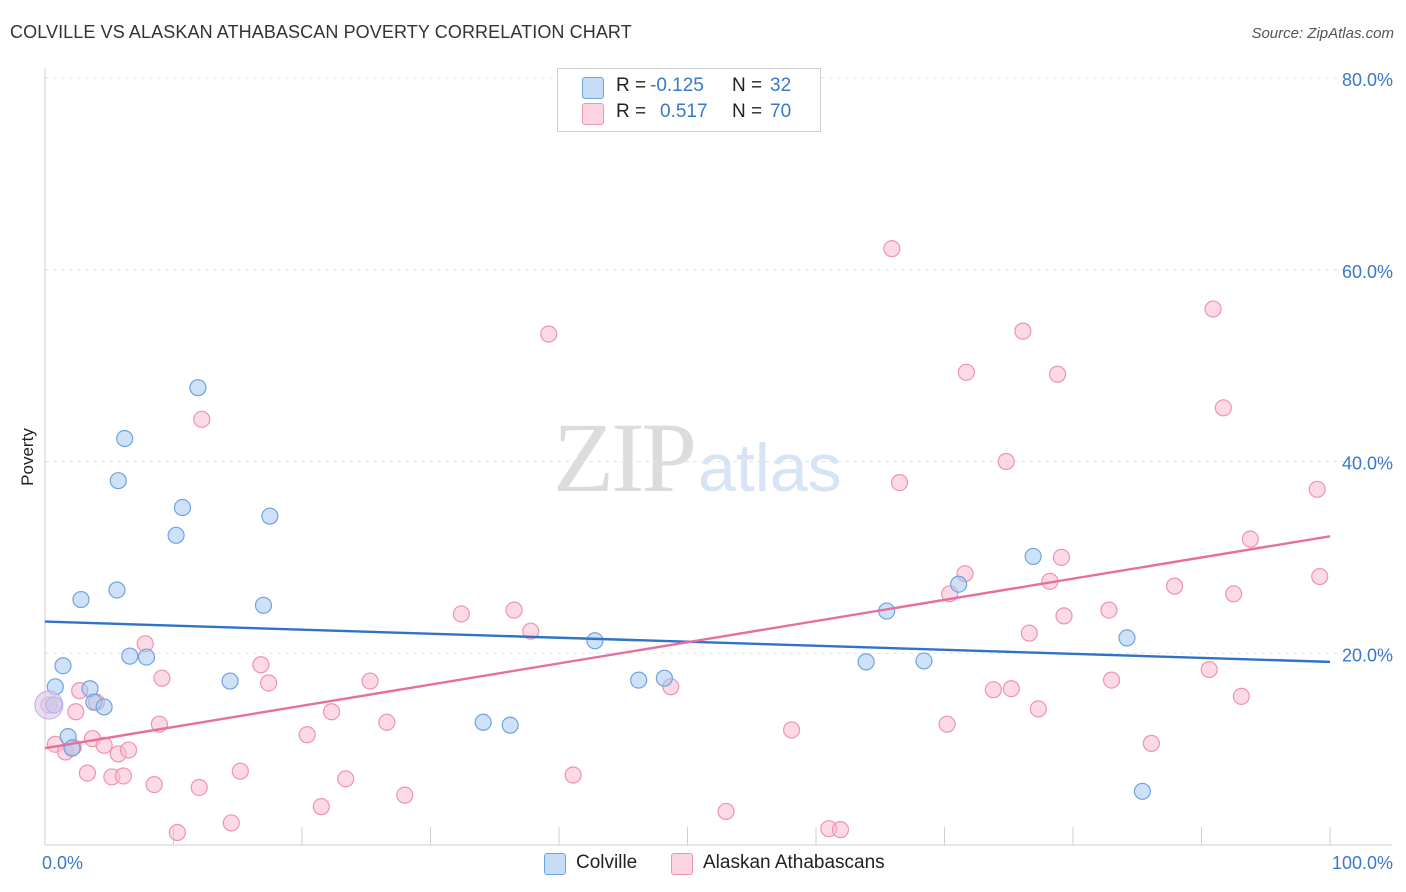  What do you see at coordinates (689, 100) in the screenshot?
I see `correlation-legend: R = -0.125 N = 32 R = 0.517 N = 70` at bounding box center [689, 100].